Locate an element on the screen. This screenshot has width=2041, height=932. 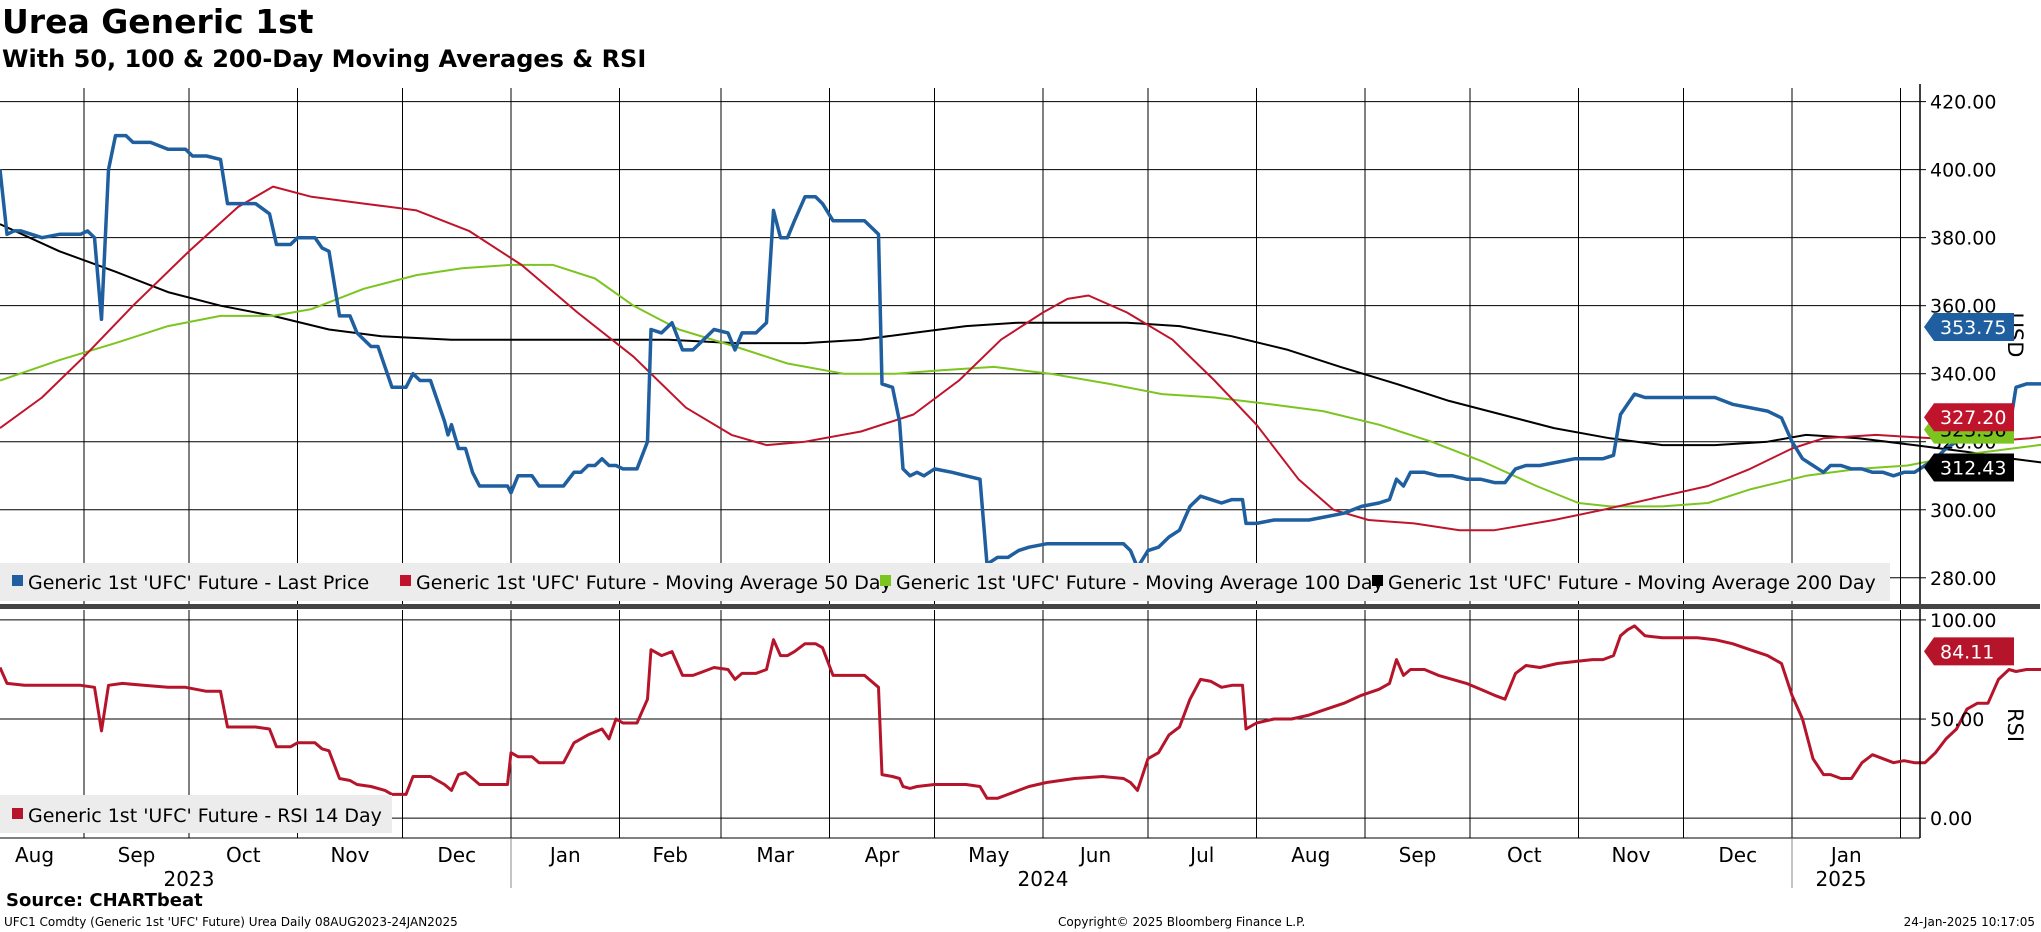
y-tick-label-price: 280.00 is located at coordinates (1963, 579).